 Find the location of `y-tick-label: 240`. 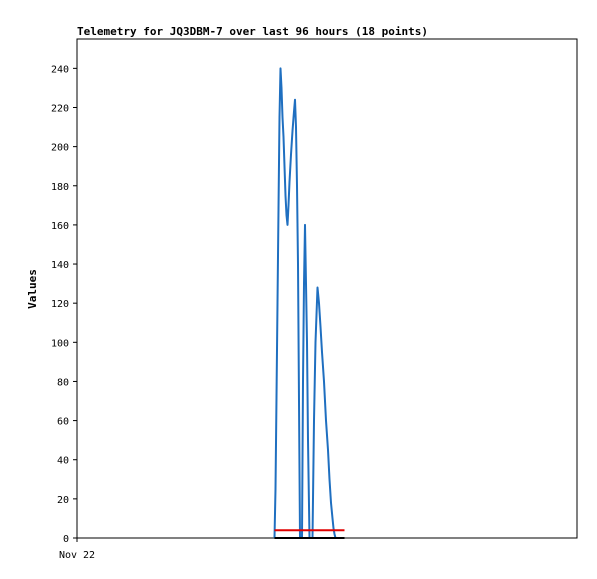

y-tick-label: 240 is located at coordinates (60, 69).